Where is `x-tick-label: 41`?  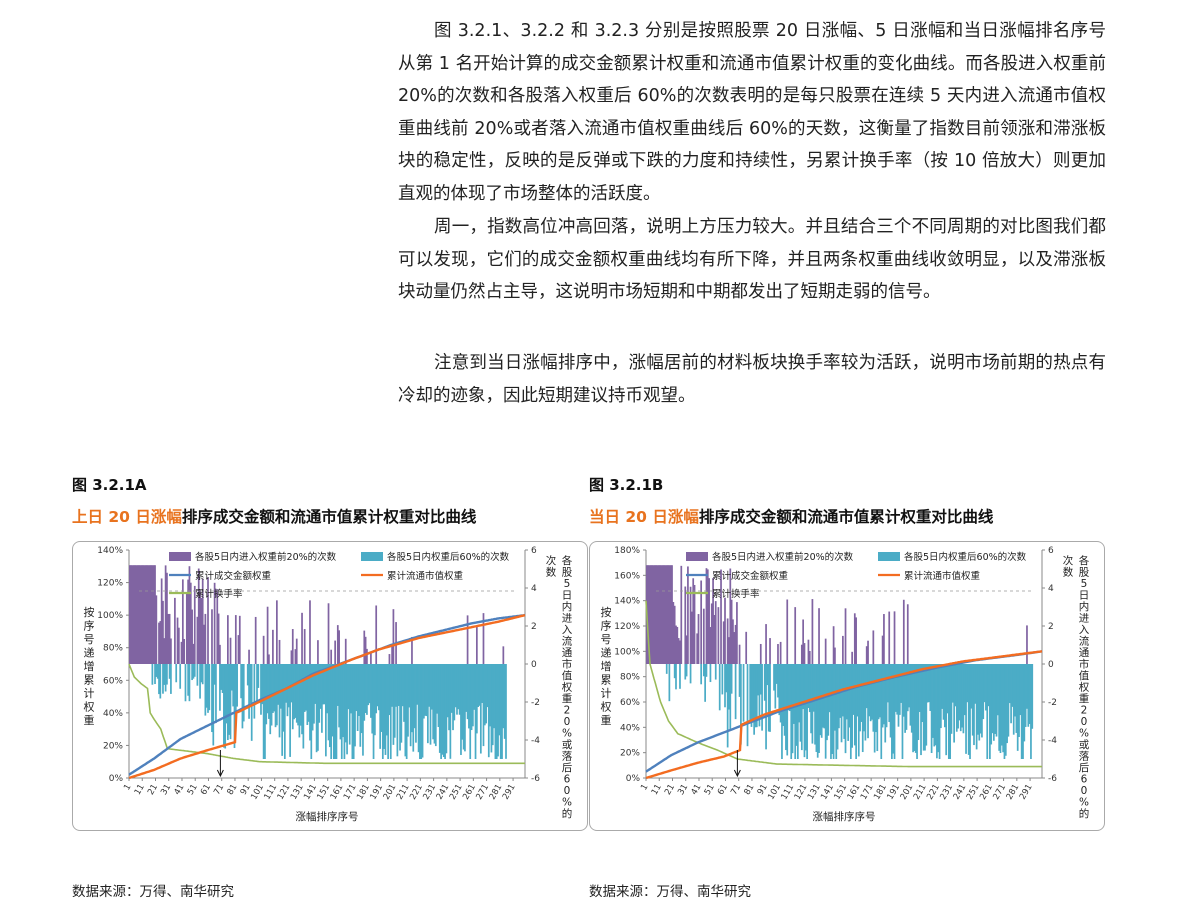 x-tick-label: 41 is located at coordinates (180, 790).